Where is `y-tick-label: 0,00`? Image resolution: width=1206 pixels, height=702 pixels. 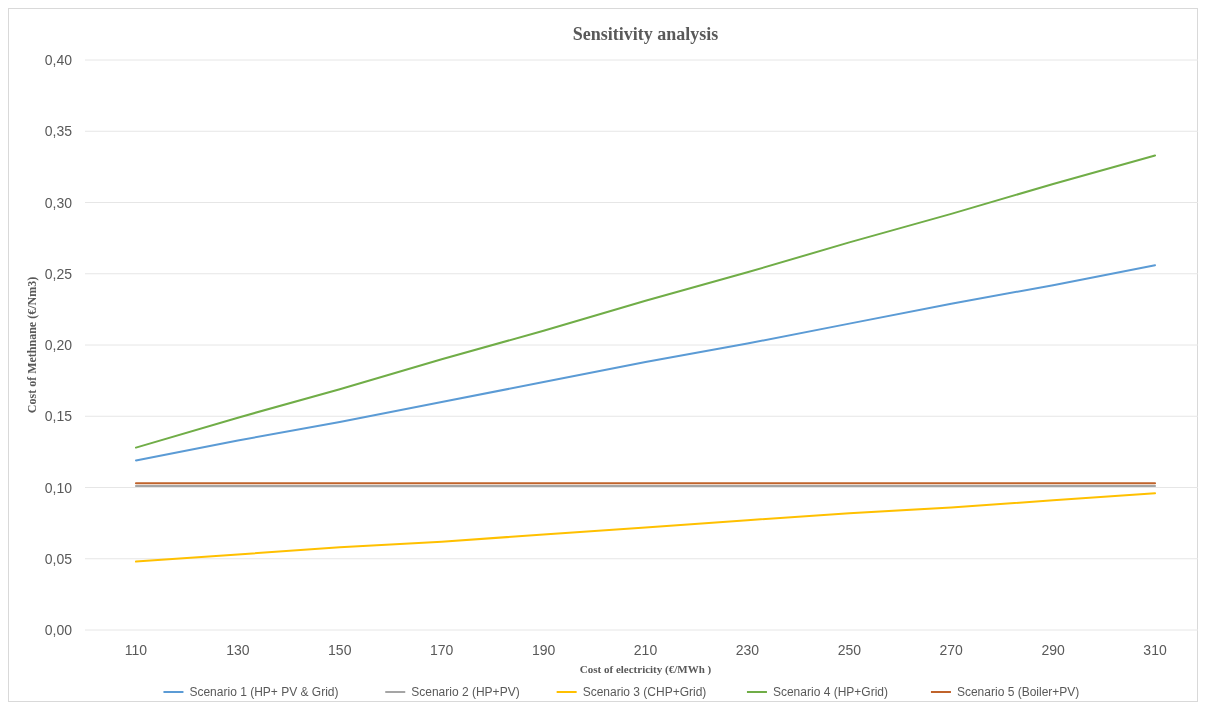 y-tick-label: 0,00 is located at coordinates (58, 630).